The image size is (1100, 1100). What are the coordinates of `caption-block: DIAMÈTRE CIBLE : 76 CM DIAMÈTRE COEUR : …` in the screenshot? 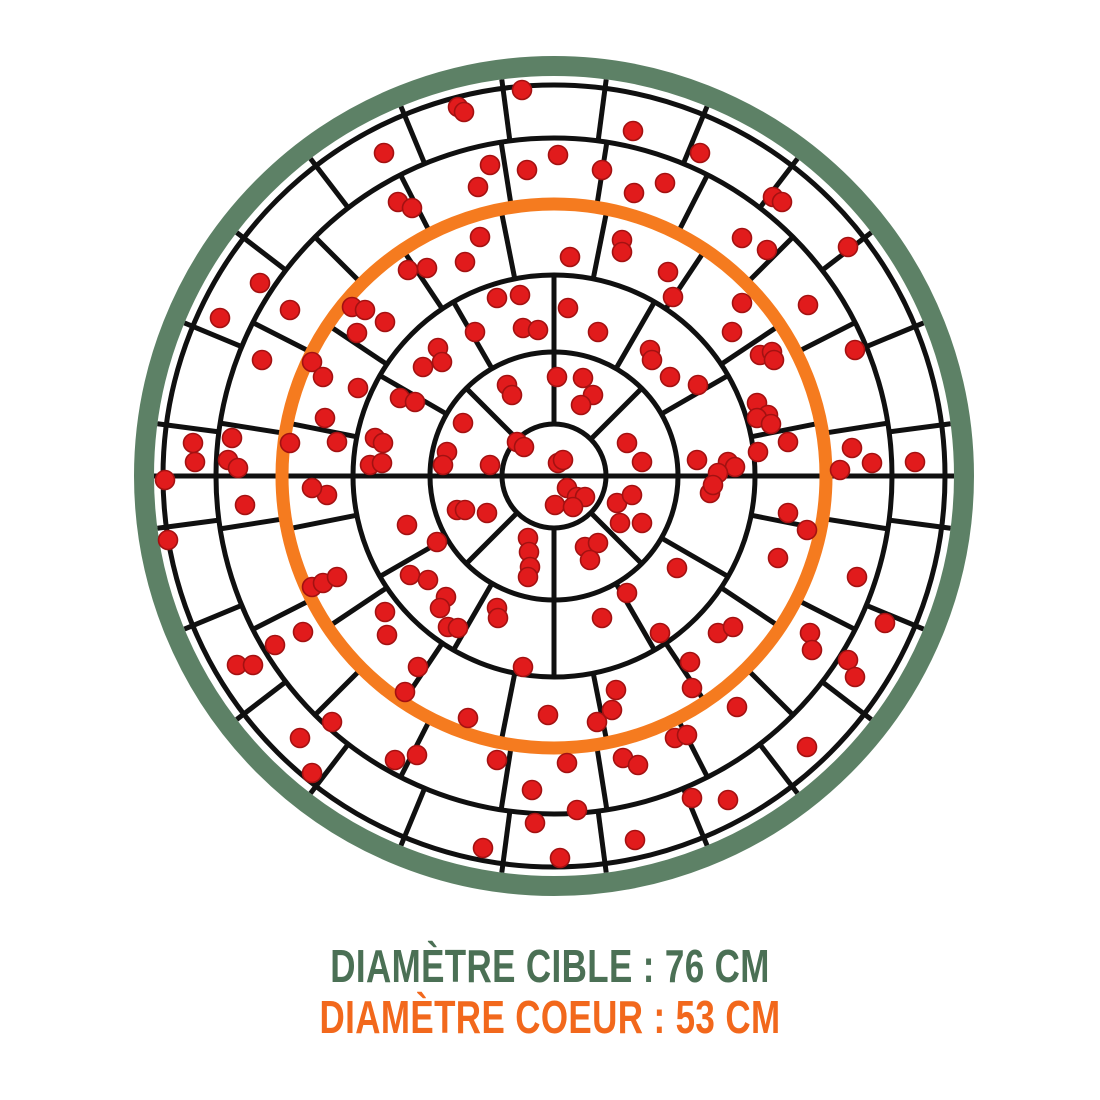 It's located at (550, 992).